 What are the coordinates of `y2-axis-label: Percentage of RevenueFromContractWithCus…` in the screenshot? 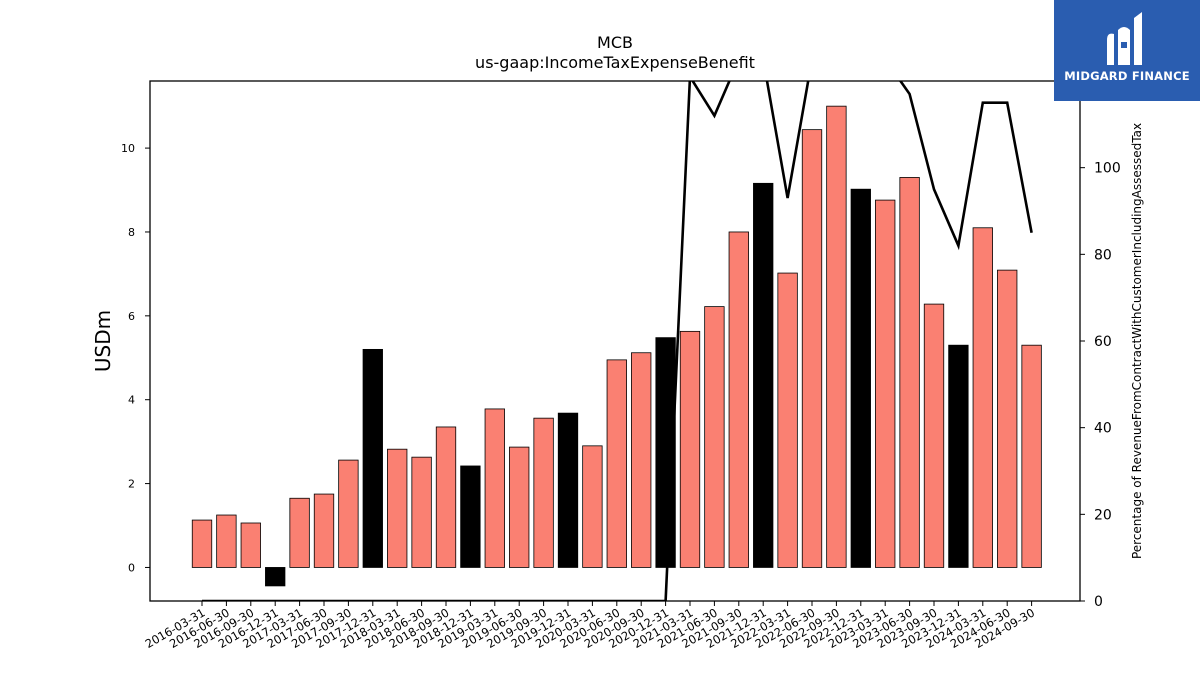 It's located at (1137, 341).